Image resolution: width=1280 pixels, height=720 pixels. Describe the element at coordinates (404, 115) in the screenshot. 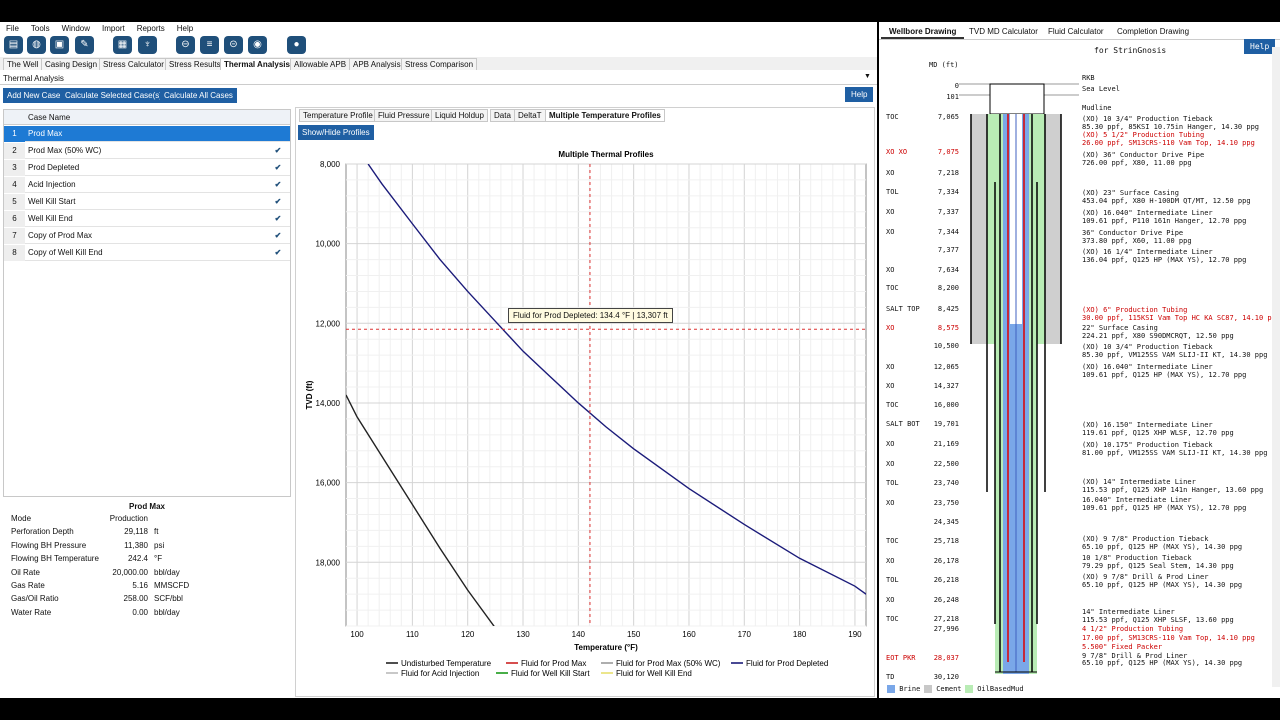

I see `tab-fluid-pressure: Fluid Pressure` at that location.